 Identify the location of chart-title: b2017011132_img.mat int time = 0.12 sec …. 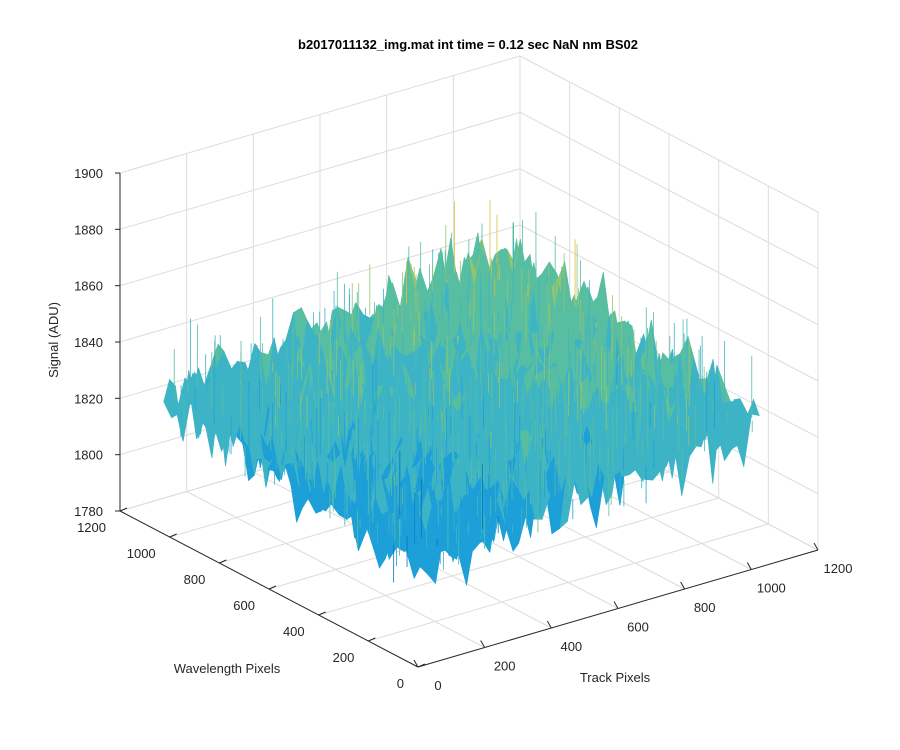
(468, 44).